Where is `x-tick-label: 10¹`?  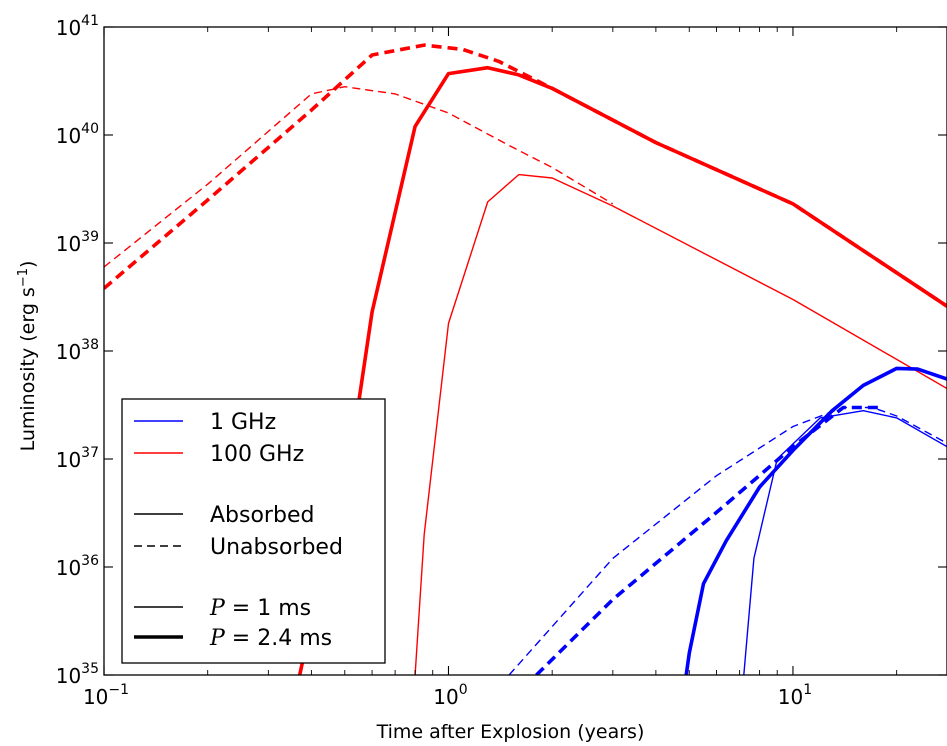
x-tick-label: 10¹ is located at coordinates (795, 695).